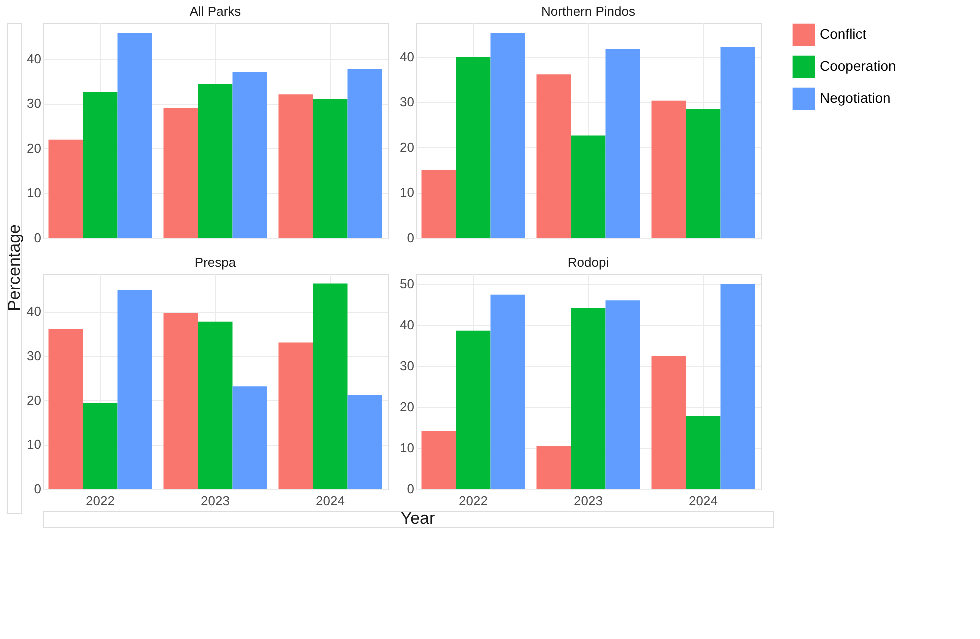  Describe the element at coordinates (418, 518) in the screenshot. I see `x-axis-title: Year` at that location.